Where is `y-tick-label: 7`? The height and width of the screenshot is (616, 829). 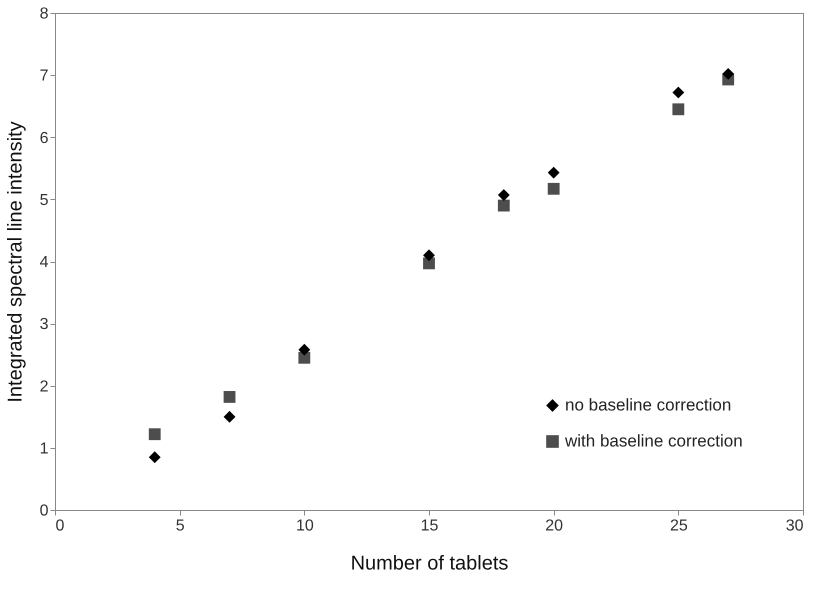 y-tick-label: 7 is located at coordinates (44, 76).